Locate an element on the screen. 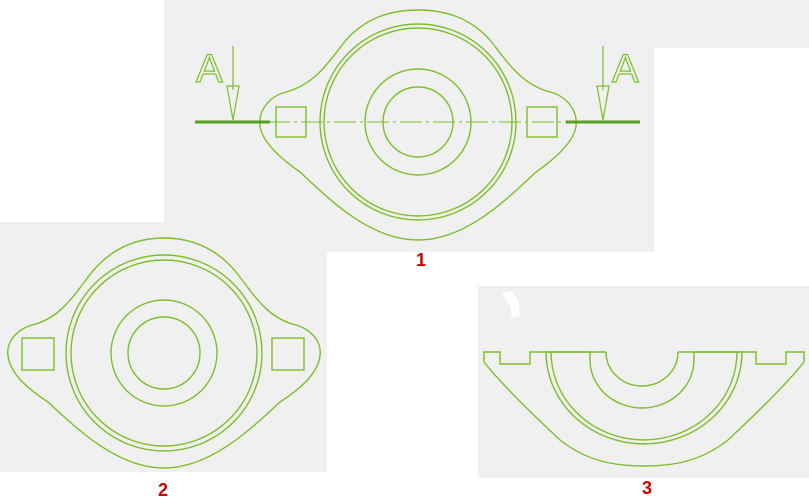  figure-2-housing-inner is located at coordinates (164, 353).